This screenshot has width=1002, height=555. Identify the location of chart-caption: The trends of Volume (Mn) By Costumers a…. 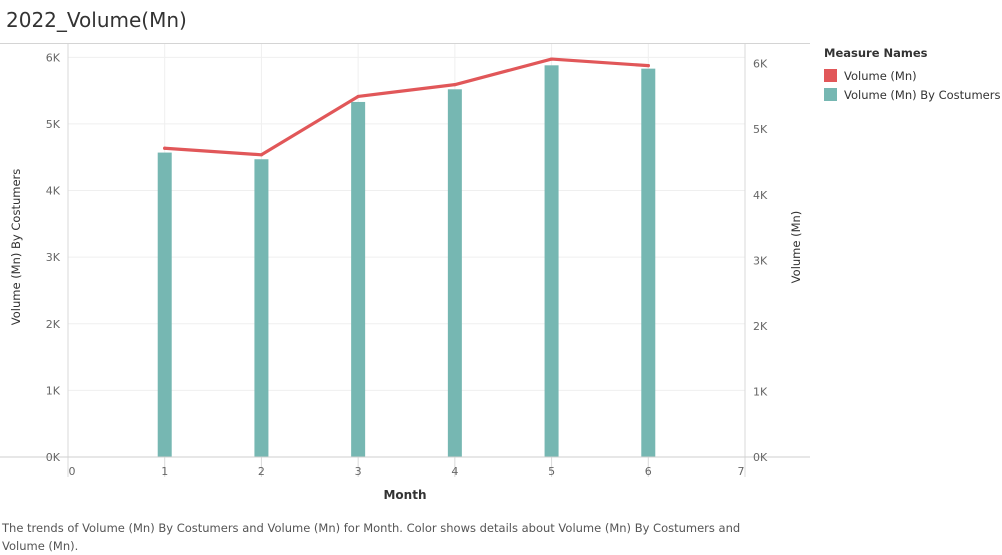
(371, 537).